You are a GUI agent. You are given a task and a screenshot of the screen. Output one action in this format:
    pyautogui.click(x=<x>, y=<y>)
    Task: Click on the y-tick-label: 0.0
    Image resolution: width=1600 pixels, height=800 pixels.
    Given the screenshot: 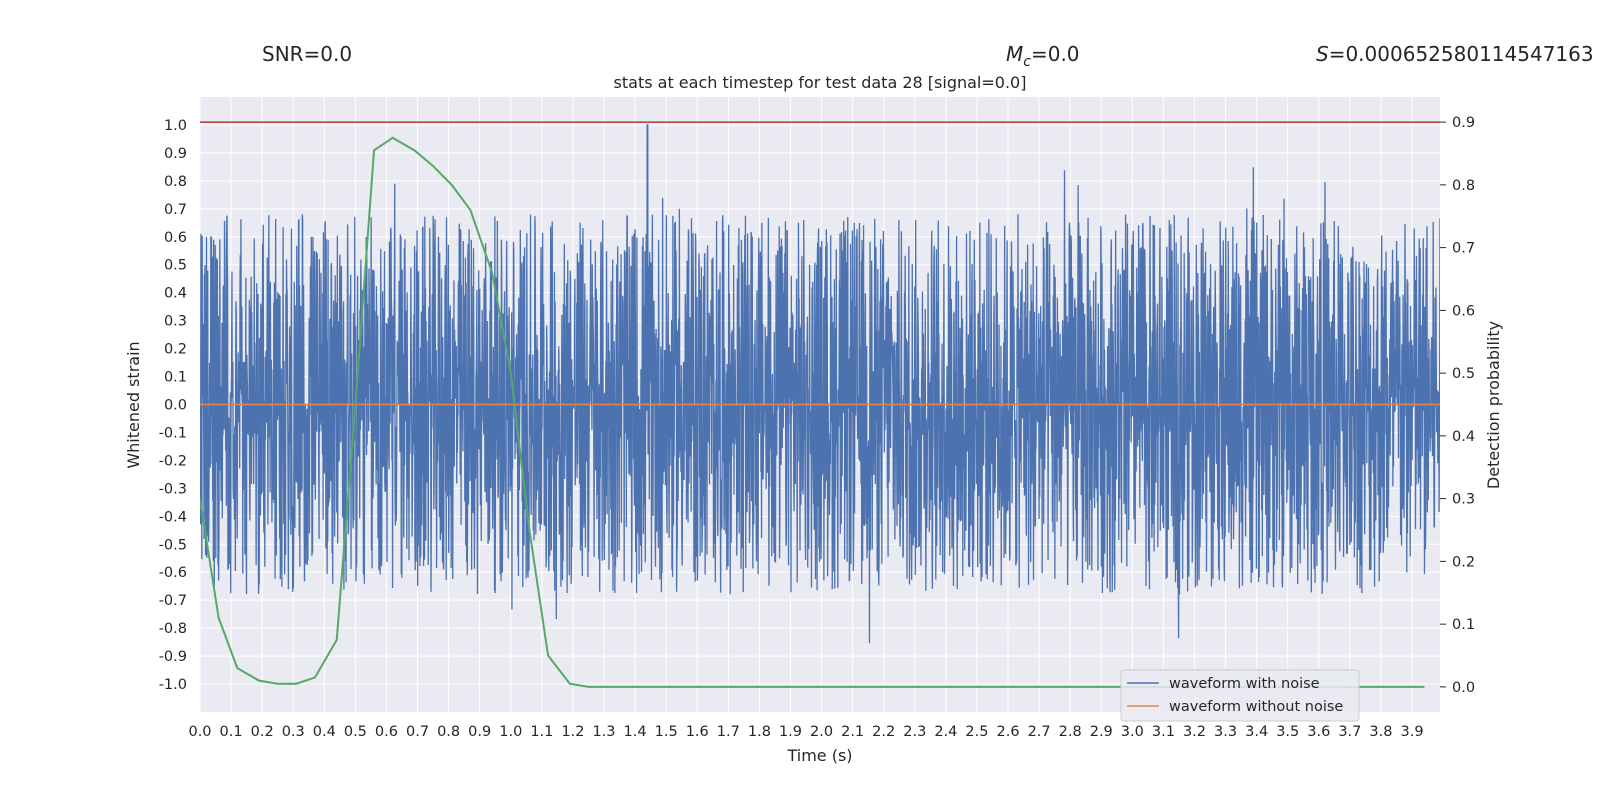 What is the action you would take?
    pyautogui.click(x=175, y=406)
    